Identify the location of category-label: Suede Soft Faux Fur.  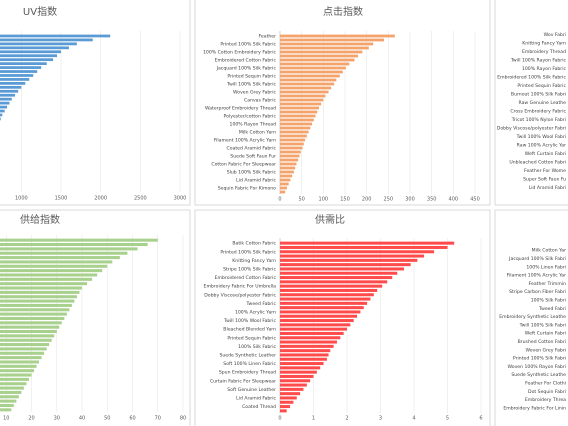
(253, 157).